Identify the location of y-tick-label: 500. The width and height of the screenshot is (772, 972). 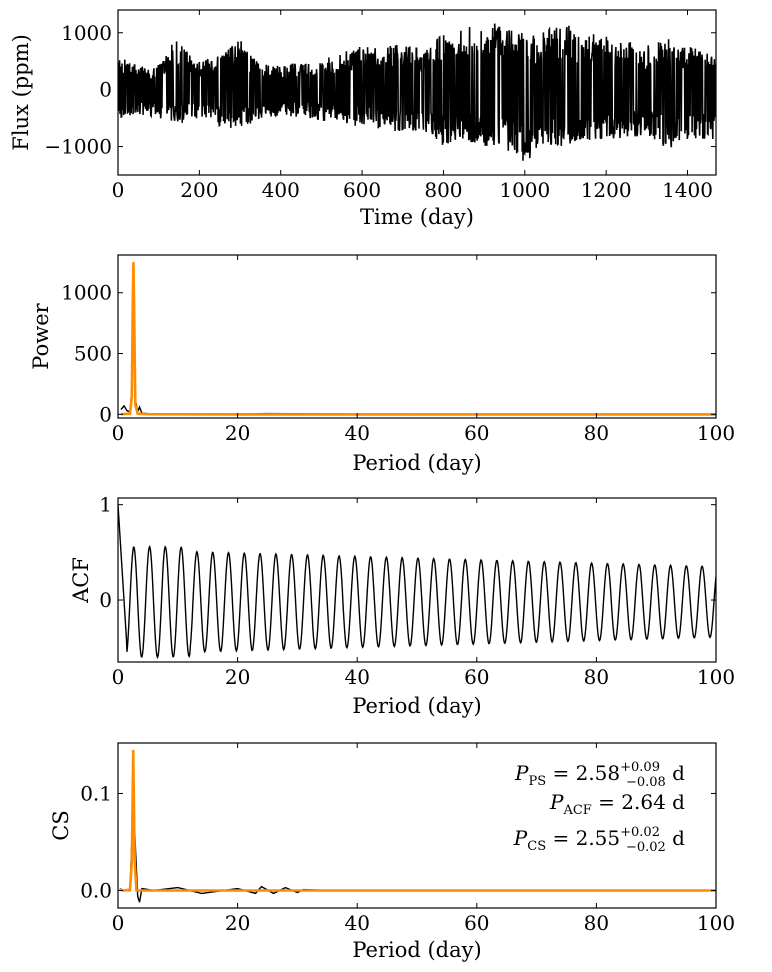
(93, 354).